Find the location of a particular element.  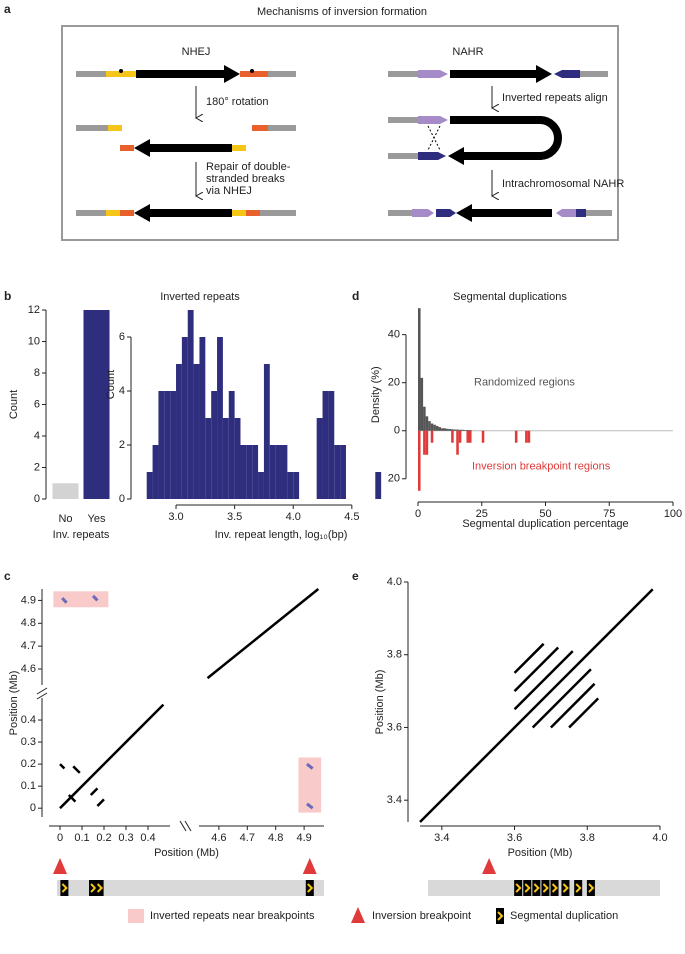

y-tick-label: 6 is located at coordinates (37, 404).